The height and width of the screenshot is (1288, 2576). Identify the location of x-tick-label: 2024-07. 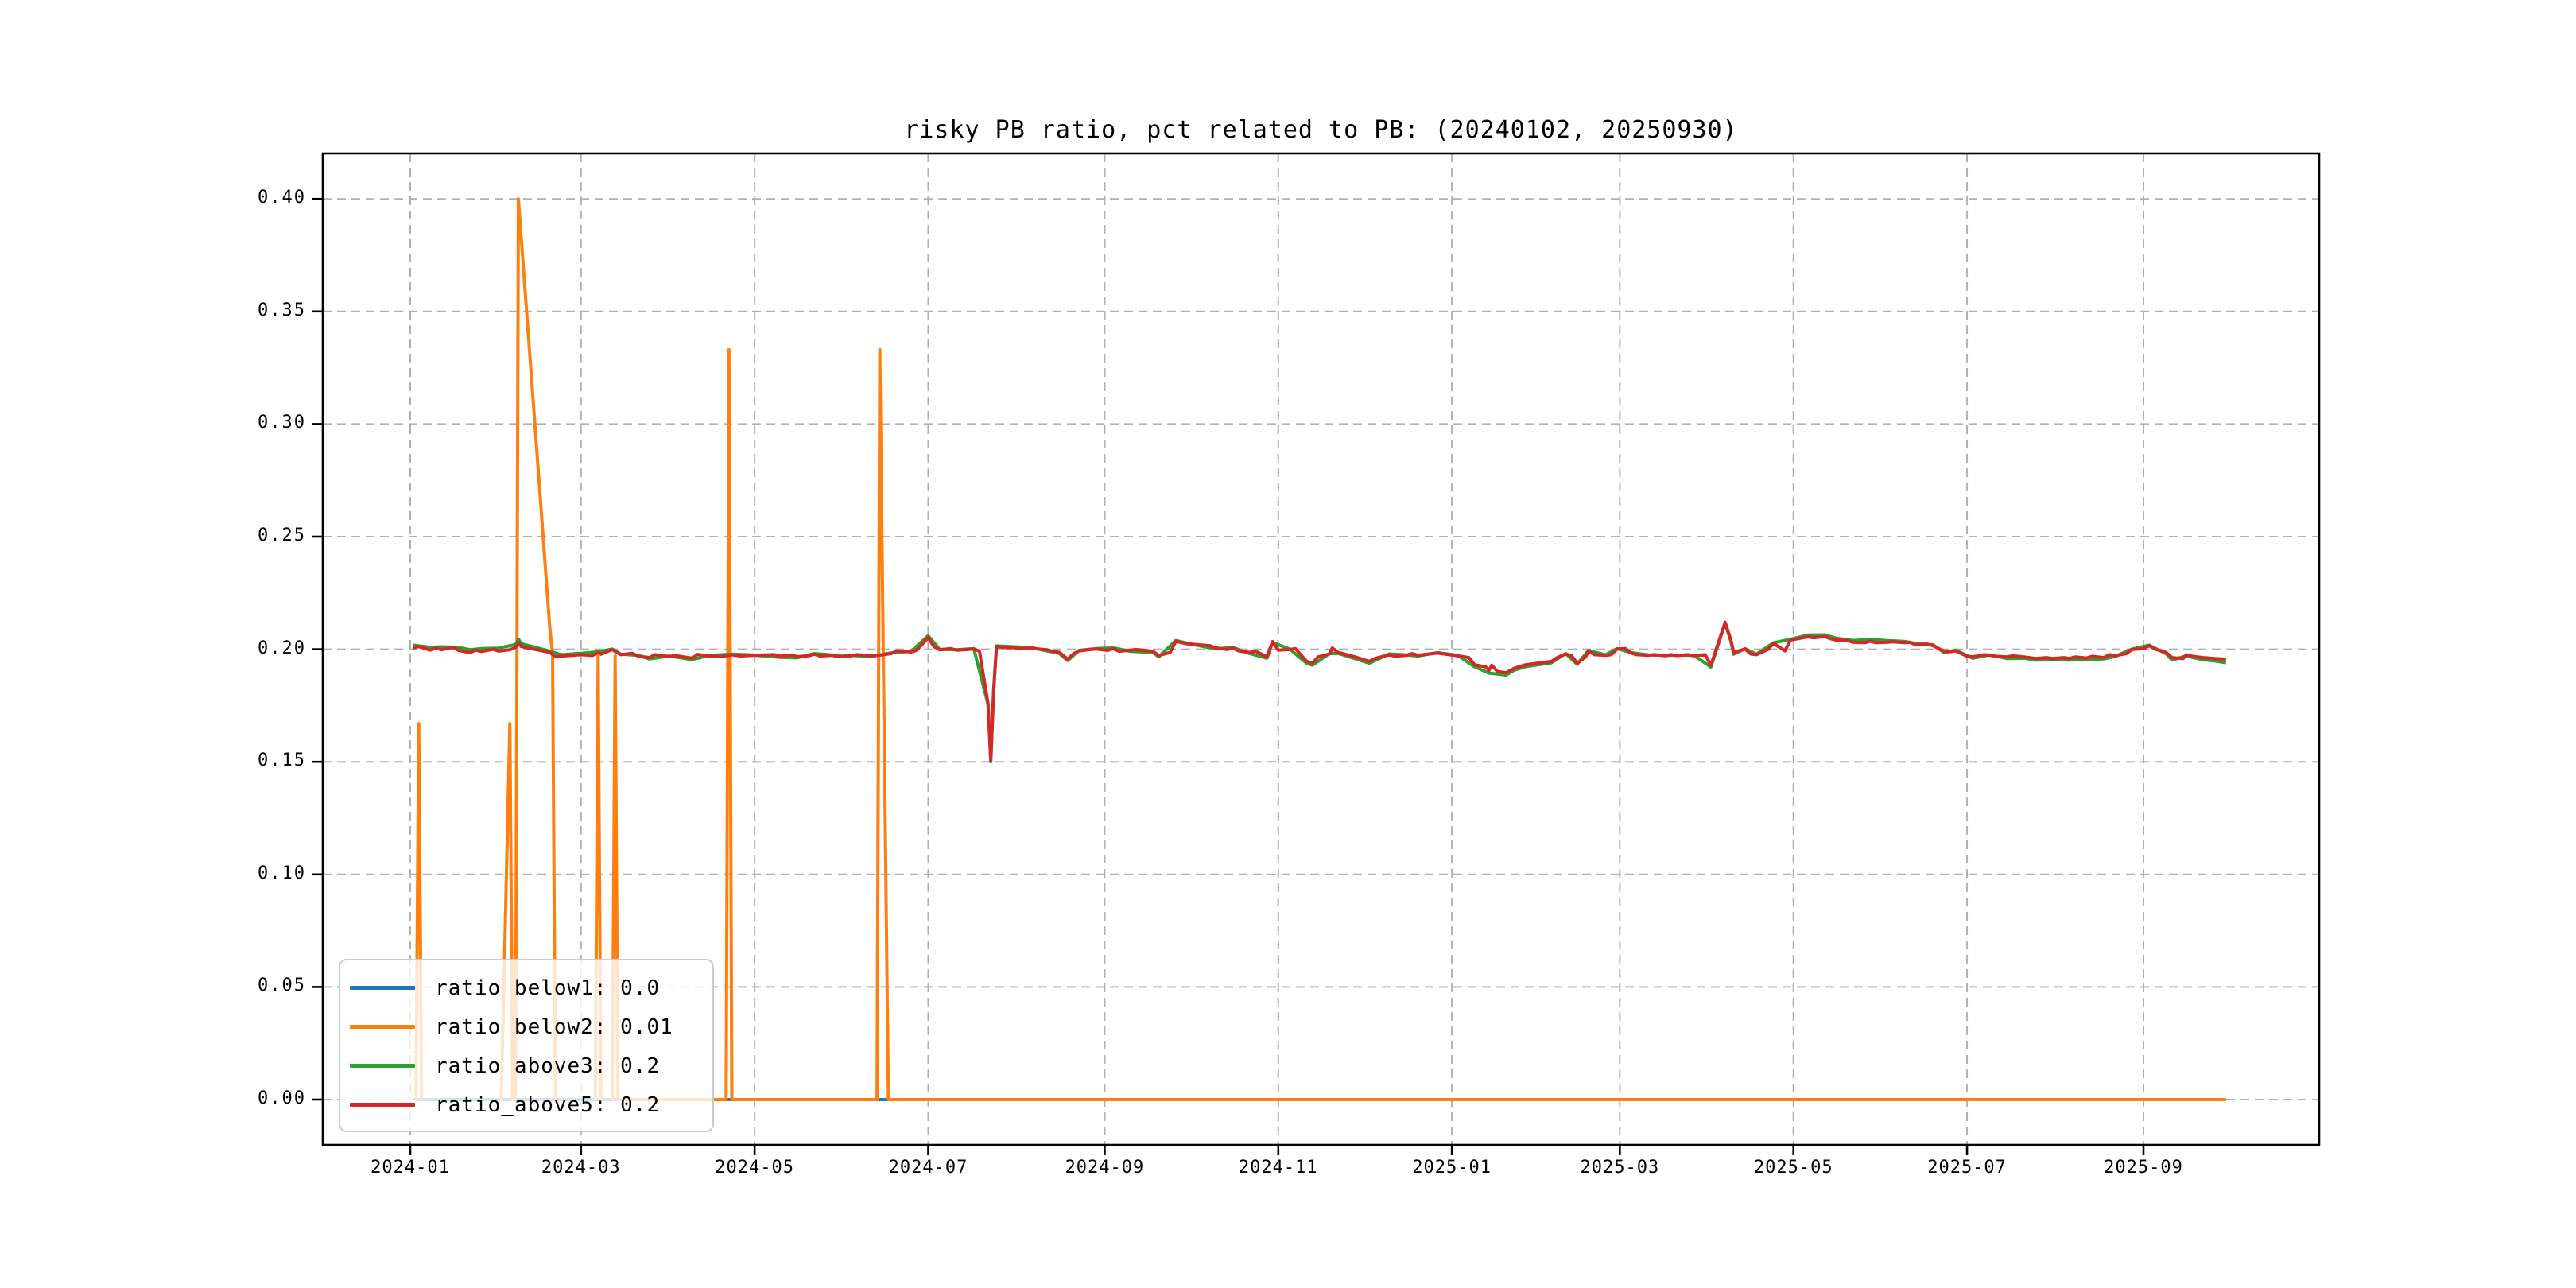
(928, 1167).